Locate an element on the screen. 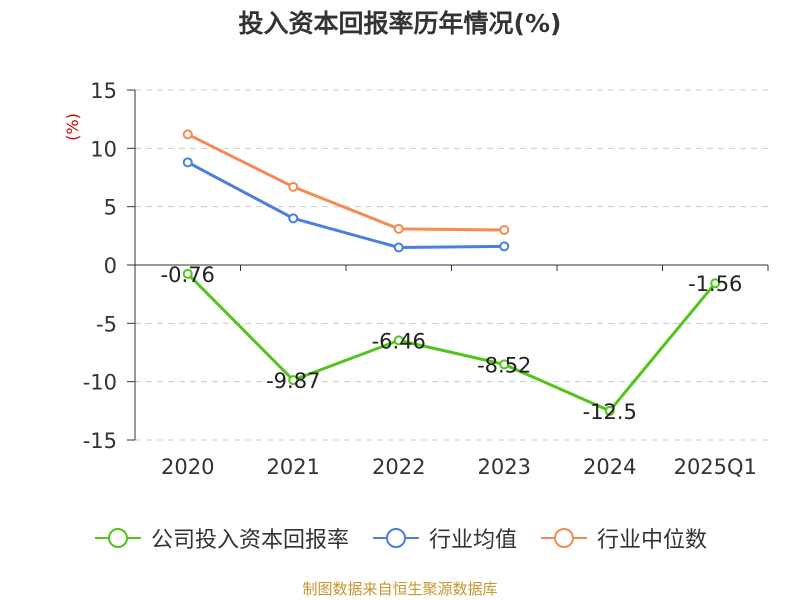 Image resolution: width=800 pixels, height=600 pixels. x-tick-label: 2020 is located at coordinates (187, 467).